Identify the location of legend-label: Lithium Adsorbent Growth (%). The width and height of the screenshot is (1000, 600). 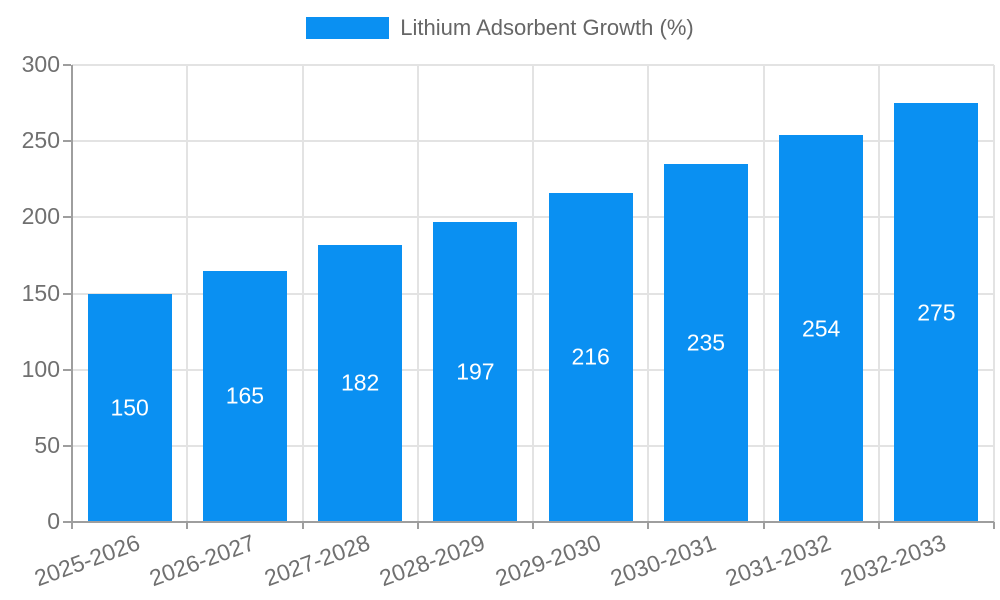
(547, 27).